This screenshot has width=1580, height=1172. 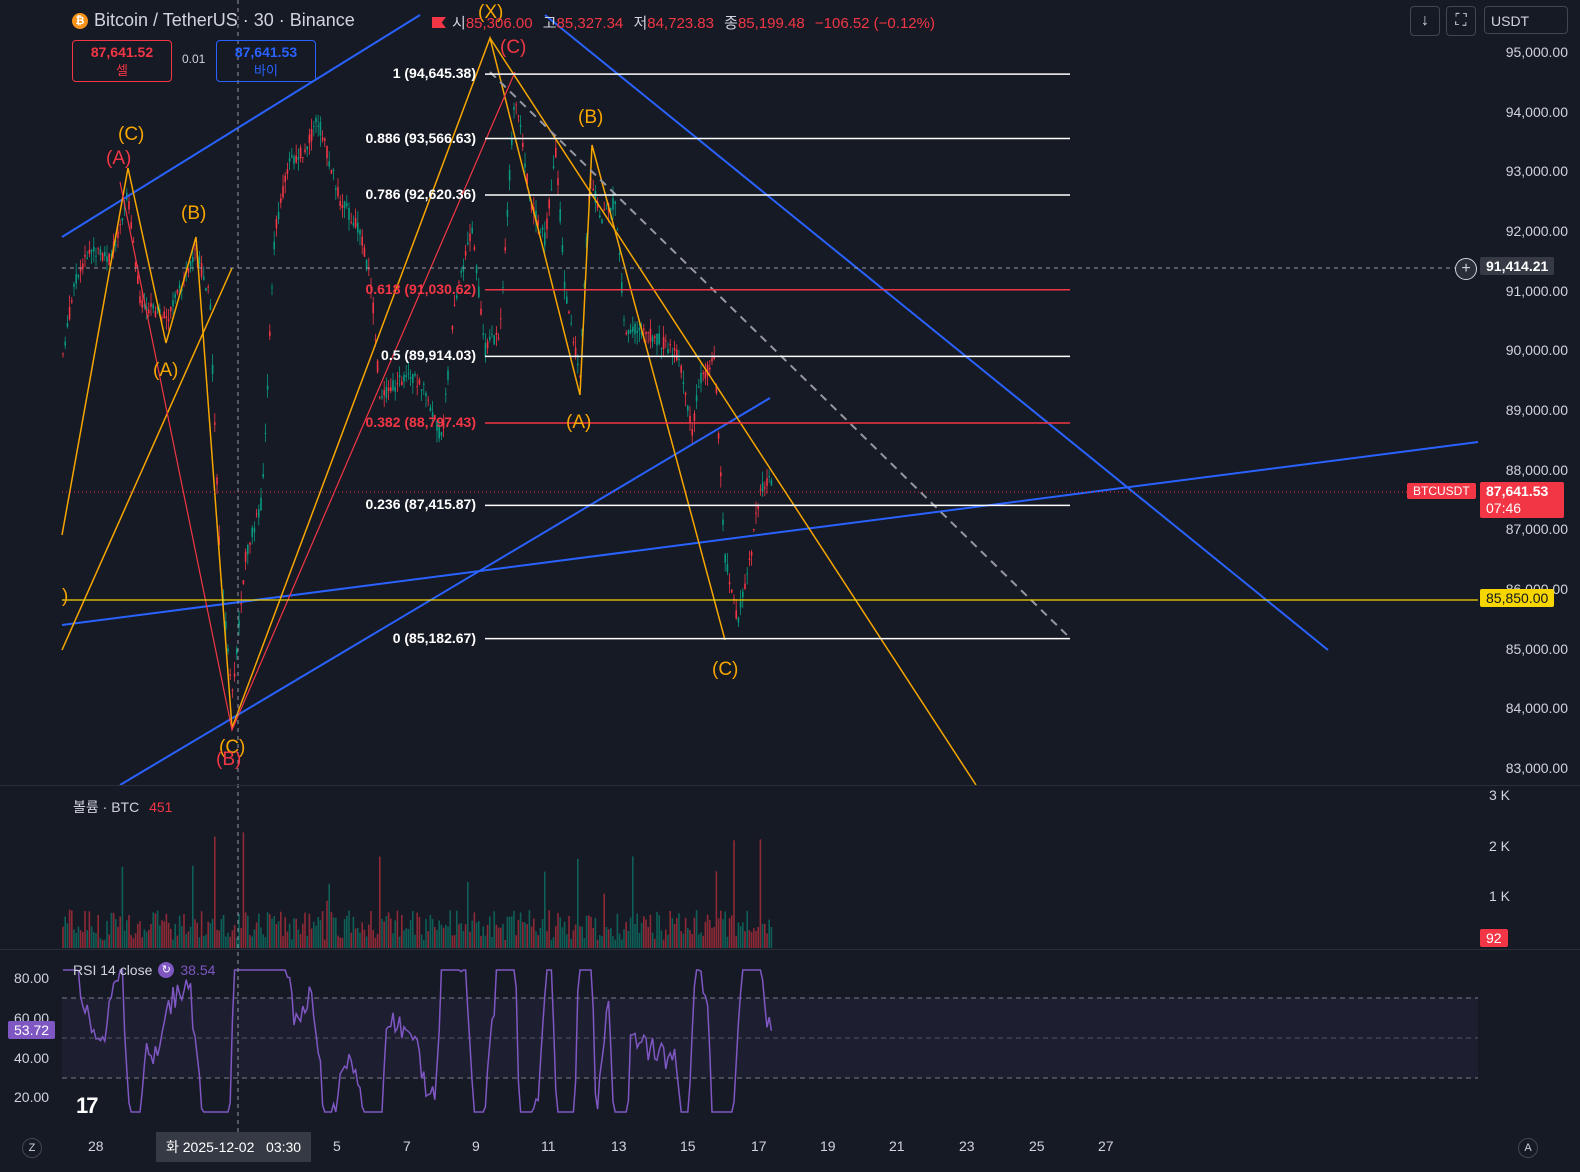 I want to click on price-axis-label: 89,000.00, so click(x=1536, y=409).